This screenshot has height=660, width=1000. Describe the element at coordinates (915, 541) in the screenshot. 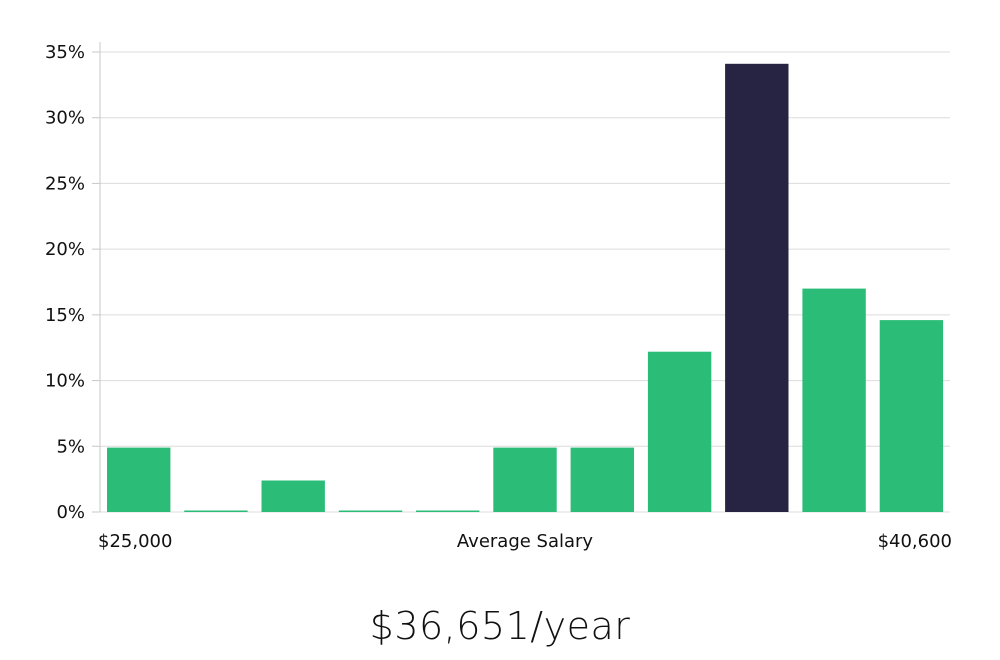

I see `x-max-label: $40,600` at that location.